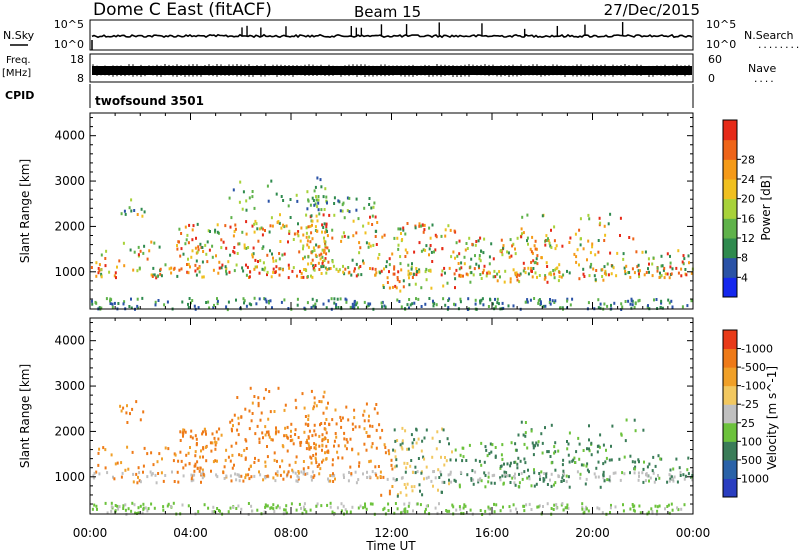  Describe the element at coordinates (69, 44) in the screenshot. I see `sky-left-tick-bottom: 10^0` at that location.